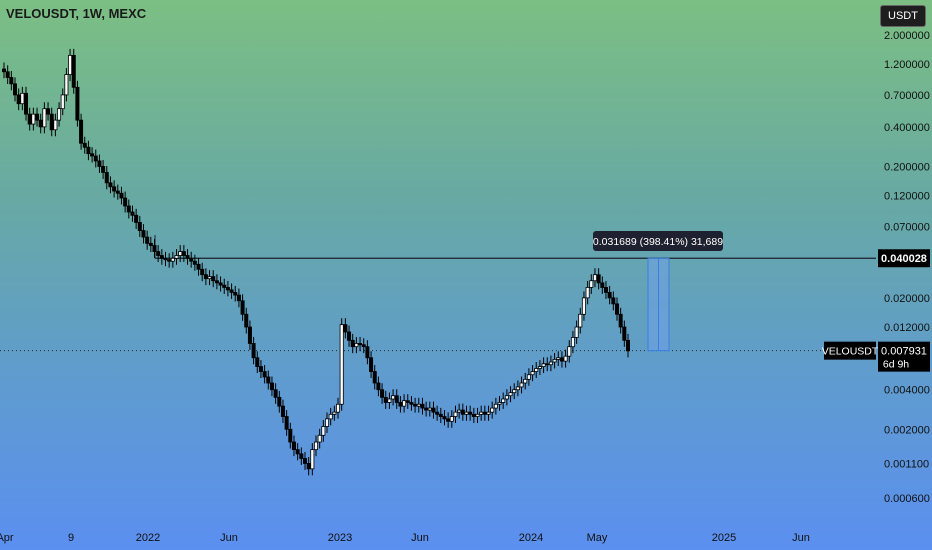  What do you see at coordinates (903, 16) in the screenshot?
I see `currency-button: USDT` at bounding box center [903, 16].